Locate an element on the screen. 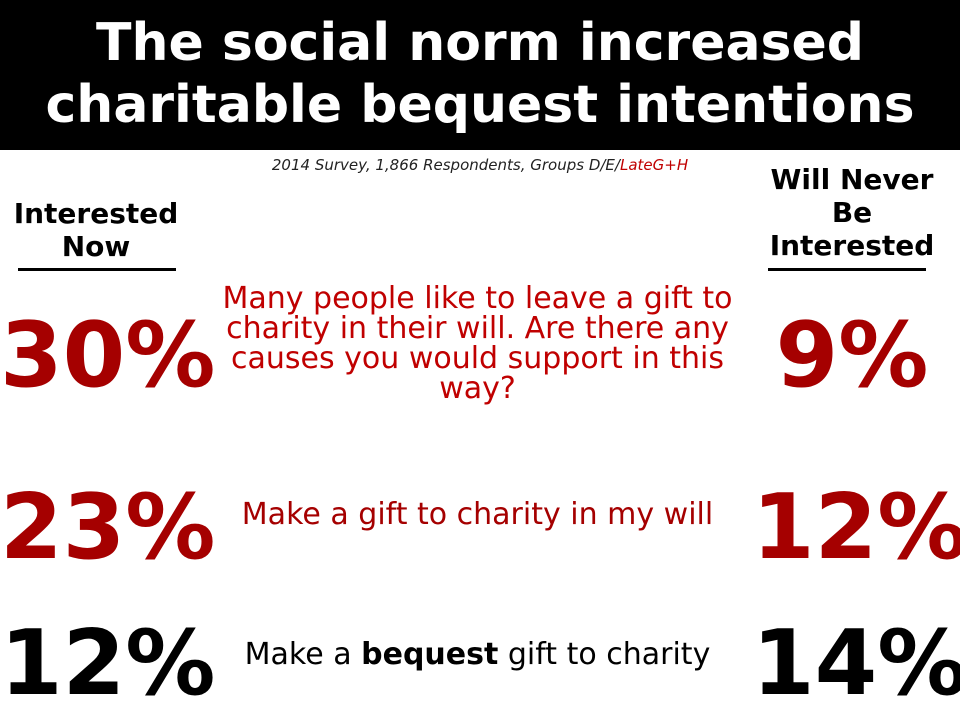 The width and height of the screenshot is (960, 720). subtitle-group-e: E is located at coordinates (610, 165).